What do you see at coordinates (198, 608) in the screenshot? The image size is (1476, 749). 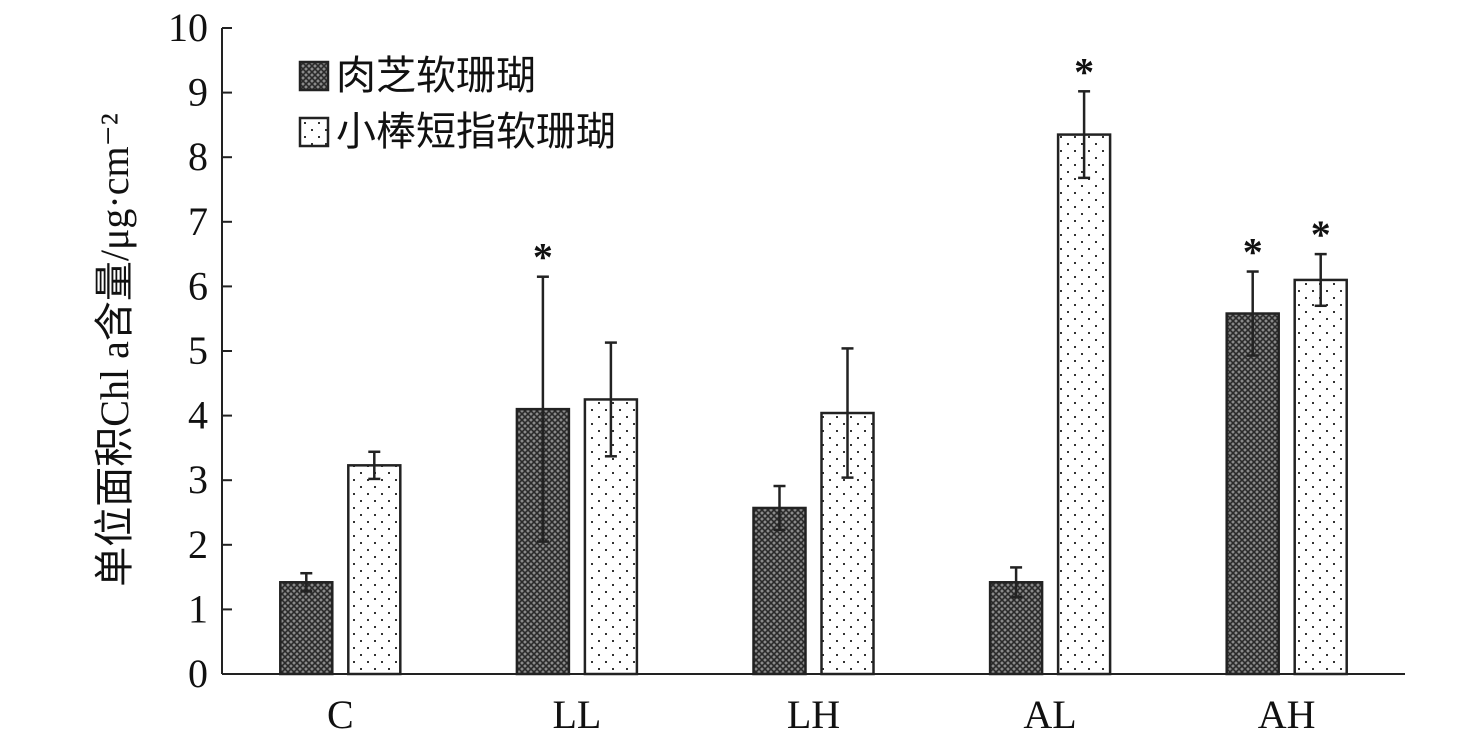 I see `y-tick-label: 1` at bounding box center [198, 608].